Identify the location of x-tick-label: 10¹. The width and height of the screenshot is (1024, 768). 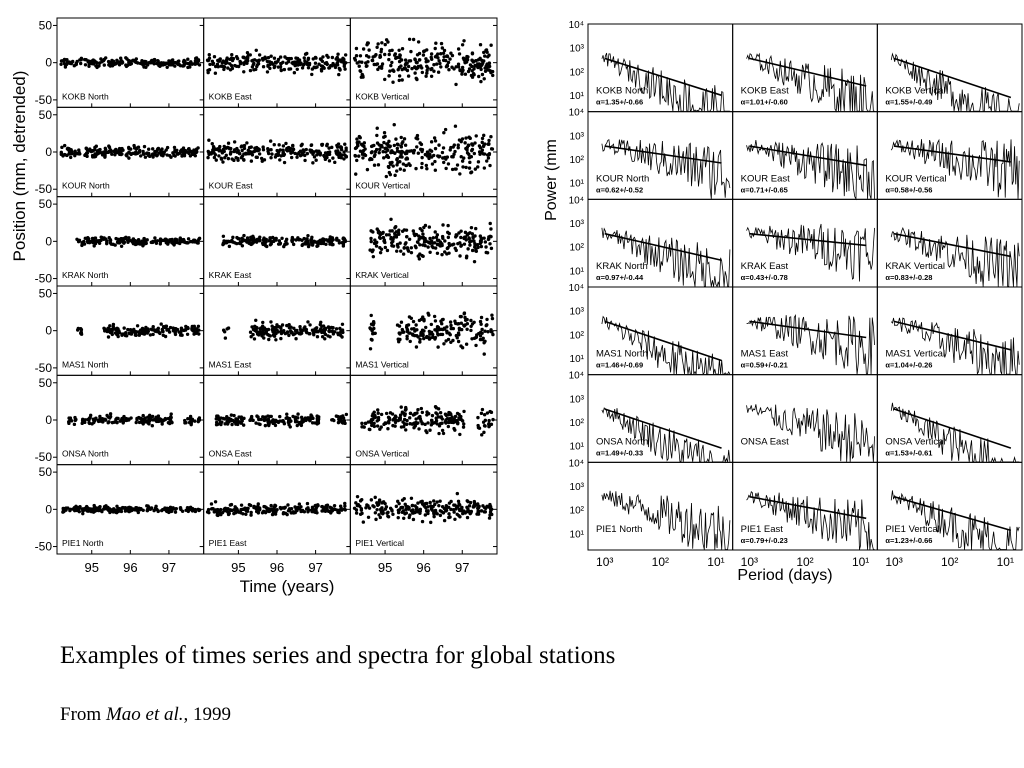
(1005, 562).